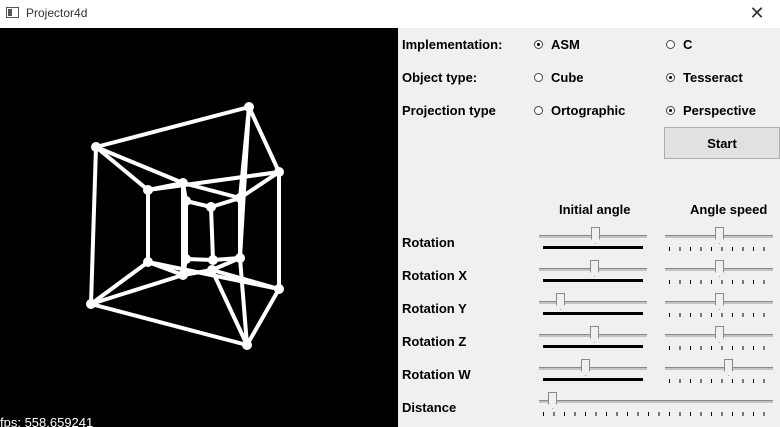 This screenshot has height=427, width=780. I want to click on tesseract-wireframe, so click(185, 226).